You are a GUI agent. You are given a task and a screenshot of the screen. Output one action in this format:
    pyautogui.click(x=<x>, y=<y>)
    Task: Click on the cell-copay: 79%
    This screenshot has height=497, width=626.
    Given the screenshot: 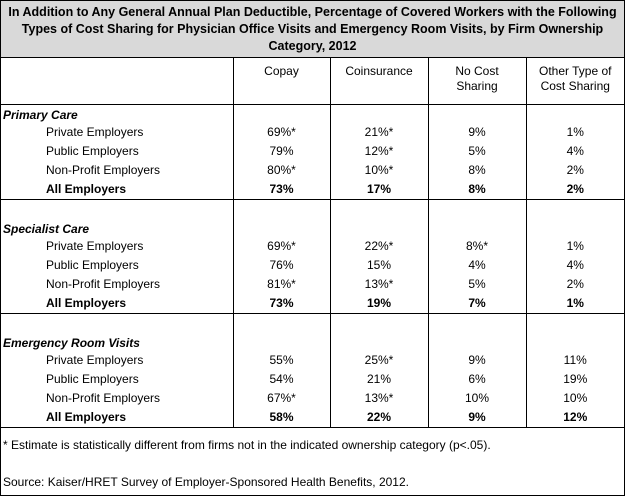 What is the action you would take?
    pyautogui.click(x=281, y=151)
    